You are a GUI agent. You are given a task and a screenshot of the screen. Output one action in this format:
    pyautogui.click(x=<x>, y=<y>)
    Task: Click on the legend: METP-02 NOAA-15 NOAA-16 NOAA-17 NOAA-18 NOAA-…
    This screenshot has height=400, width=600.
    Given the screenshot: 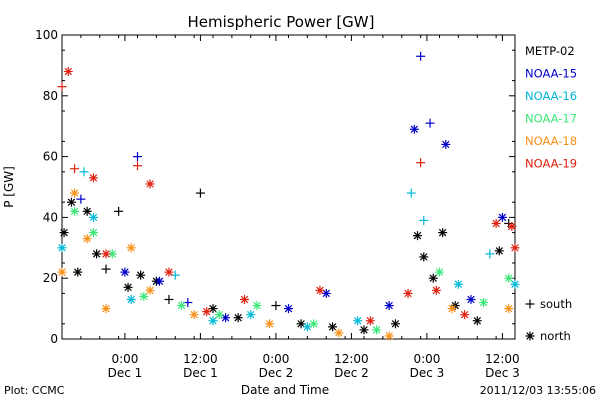 What is the action you would take?
    pyautogui.click(x=551, y=107)
    